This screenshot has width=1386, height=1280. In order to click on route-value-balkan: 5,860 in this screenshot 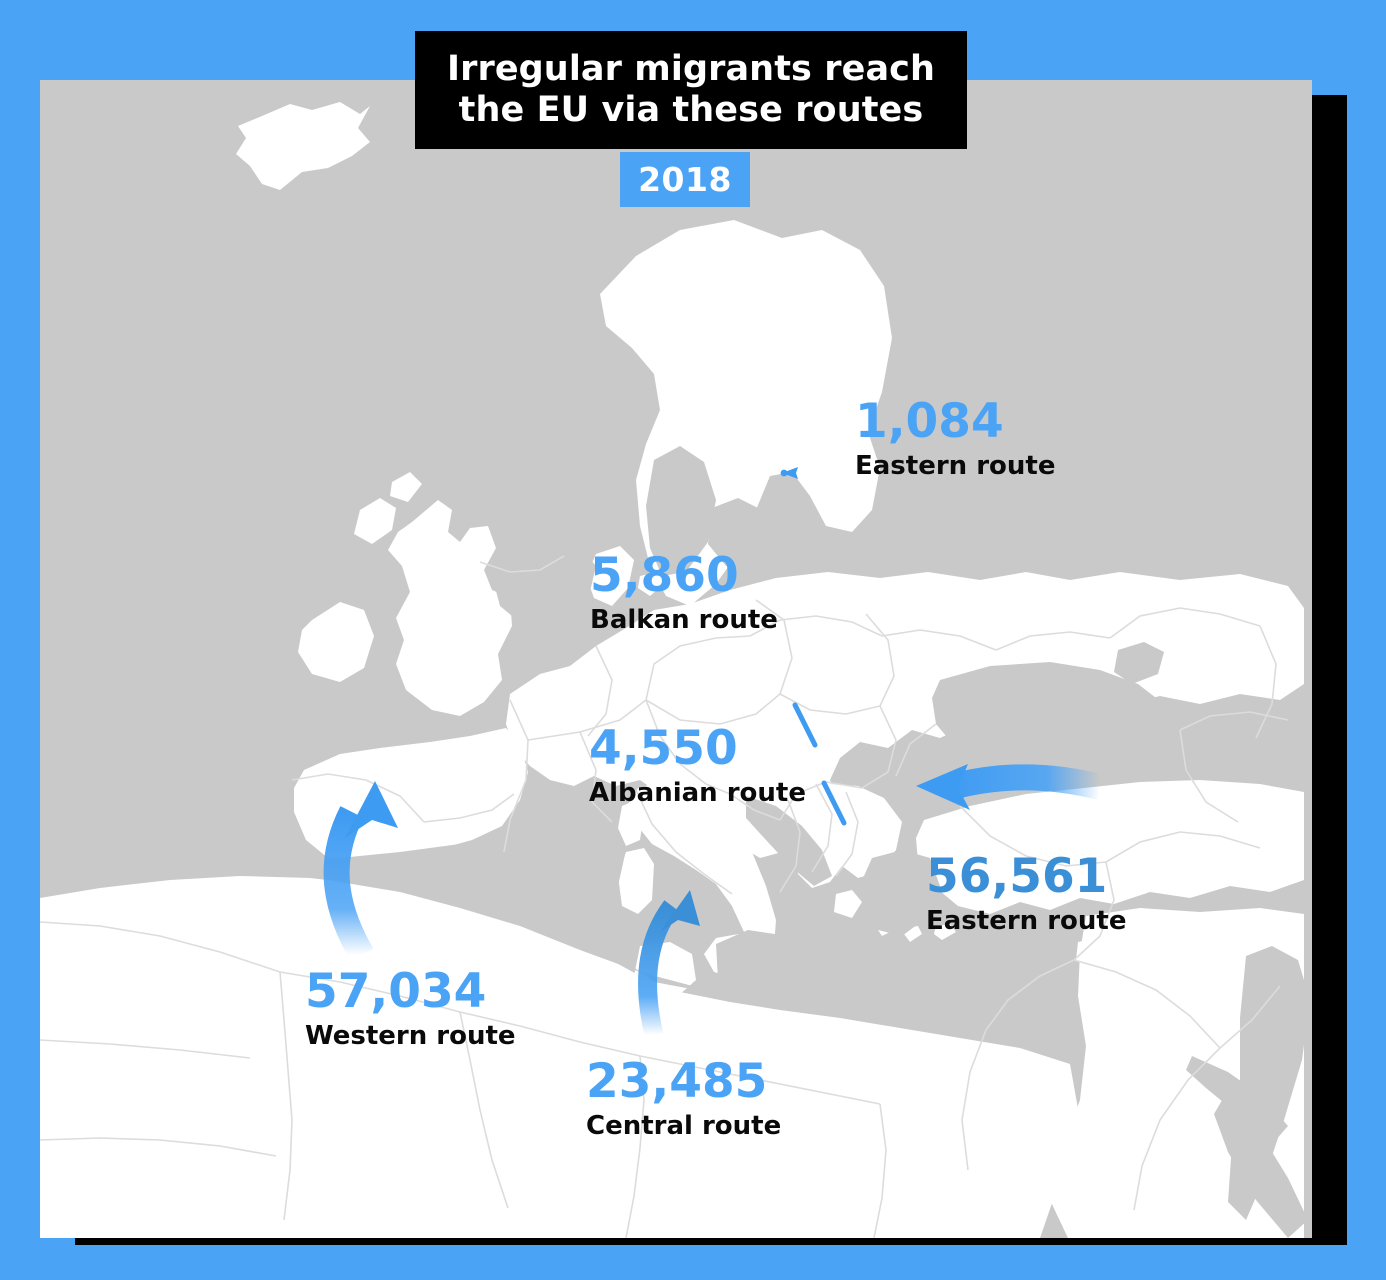, I will do `click(664, 575)`.